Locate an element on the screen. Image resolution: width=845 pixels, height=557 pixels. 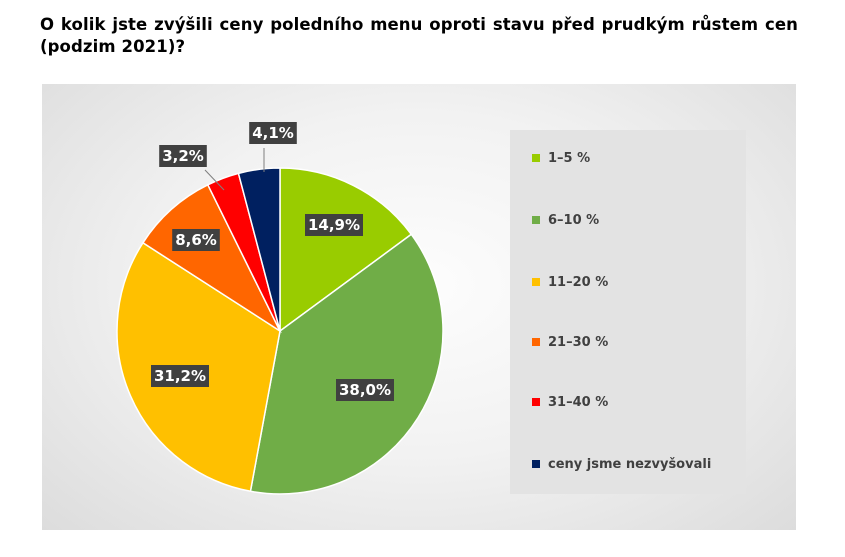
data-label-text-3: 31,2% is located at coordinates (180, 376).